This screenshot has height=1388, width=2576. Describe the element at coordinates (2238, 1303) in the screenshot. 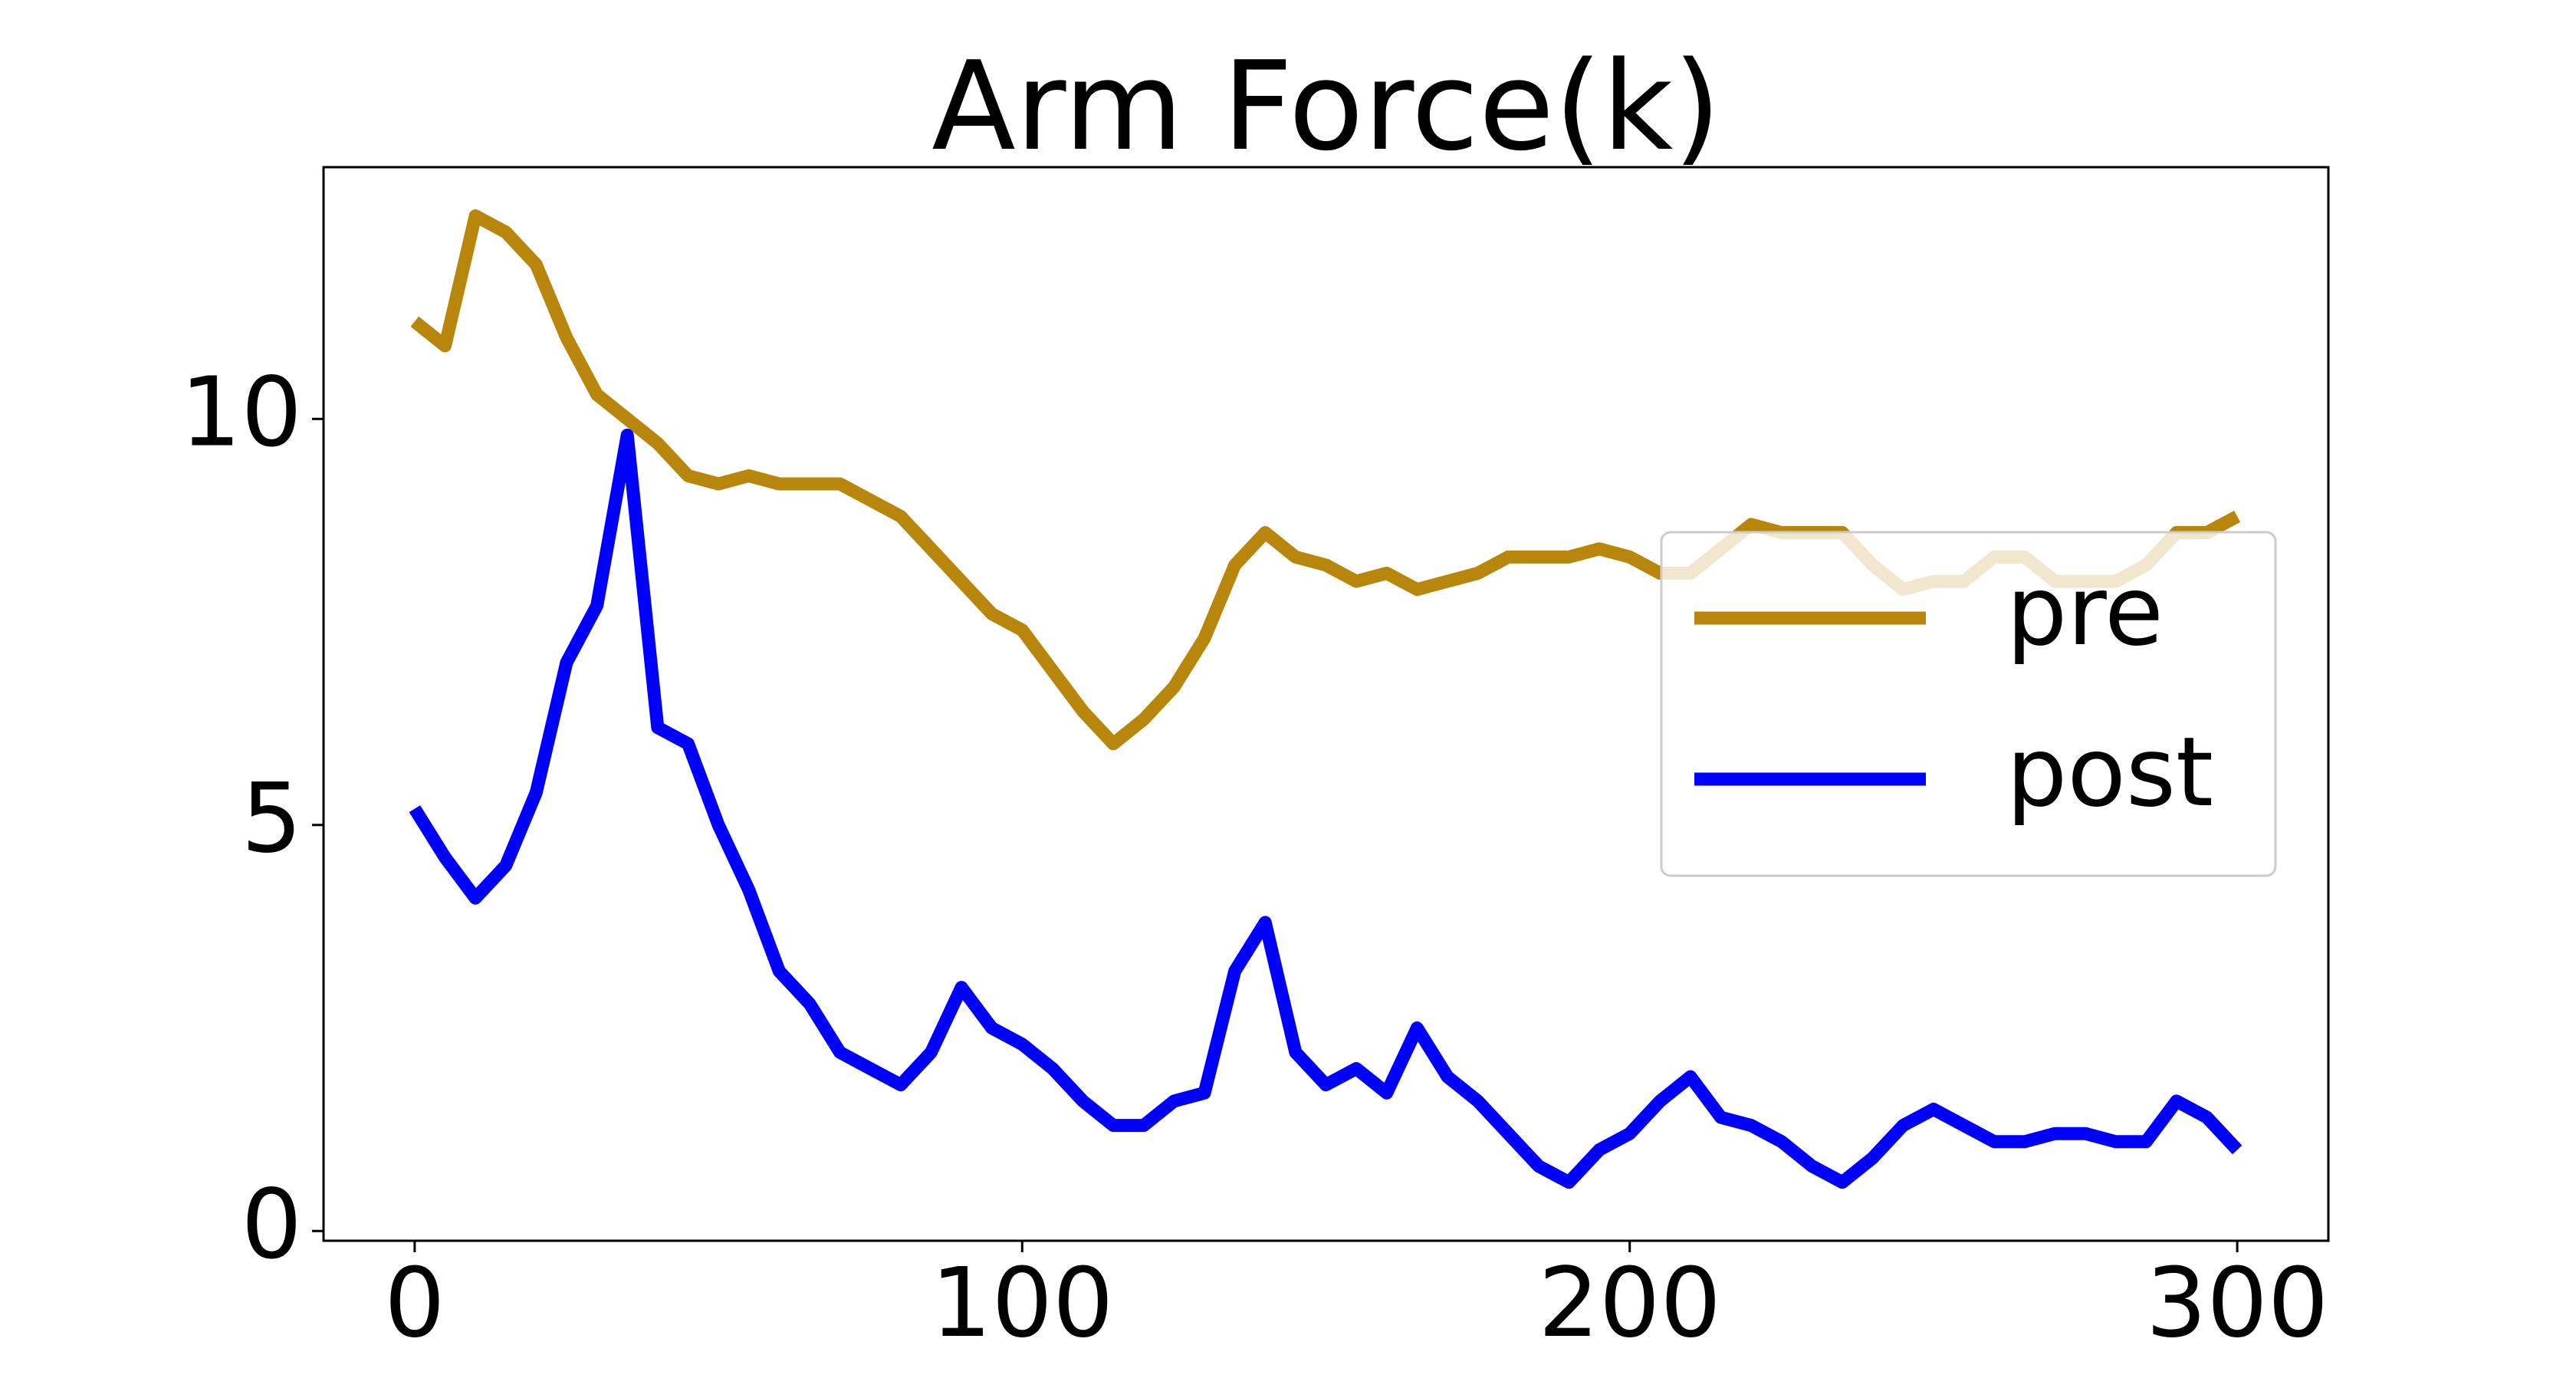

I see `x-tick-label: 300` at that location.